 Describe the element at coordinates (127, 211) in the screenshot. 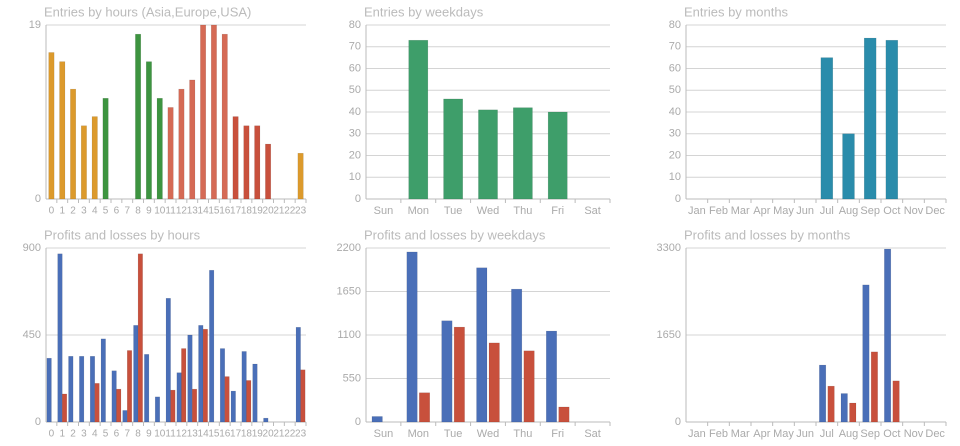

I see `x-tick-label: 7` at that location.